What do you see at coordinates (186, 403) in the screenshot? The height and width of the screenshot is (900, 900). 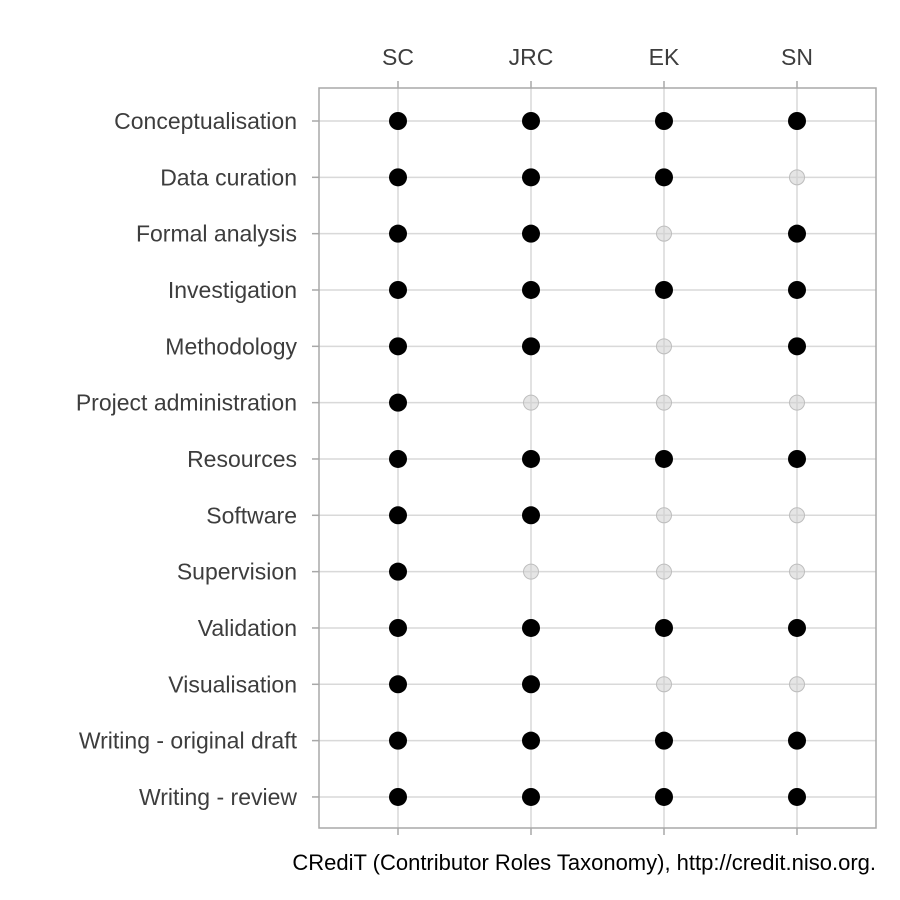 I see `row-label-project-administration: Project administration` at bounding box center [186, 403].